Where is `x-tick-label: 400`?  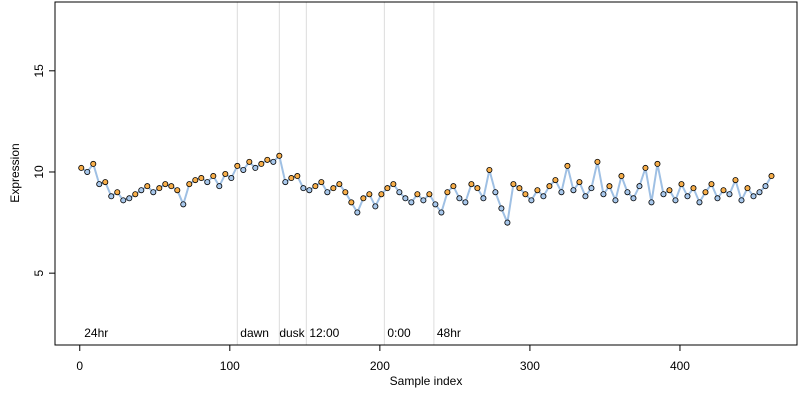
x-tick-label: 400 is located at coordinates (680, 366).